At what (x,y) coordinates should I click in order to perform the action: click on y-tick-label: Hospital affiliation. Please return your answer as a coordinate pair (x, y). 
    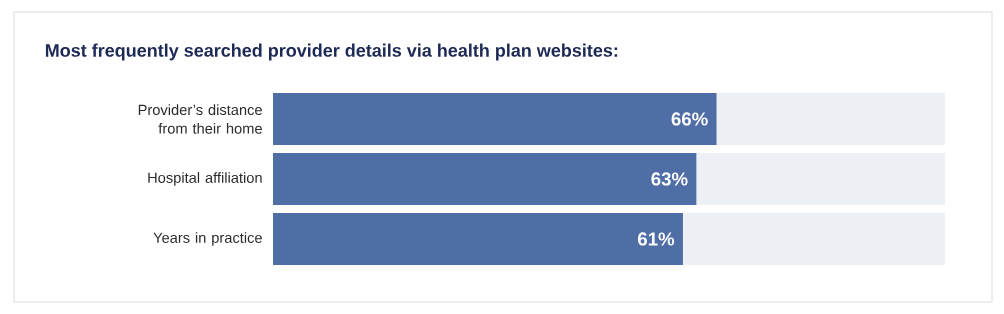
    Looking at the image, I should click on (205, 179).